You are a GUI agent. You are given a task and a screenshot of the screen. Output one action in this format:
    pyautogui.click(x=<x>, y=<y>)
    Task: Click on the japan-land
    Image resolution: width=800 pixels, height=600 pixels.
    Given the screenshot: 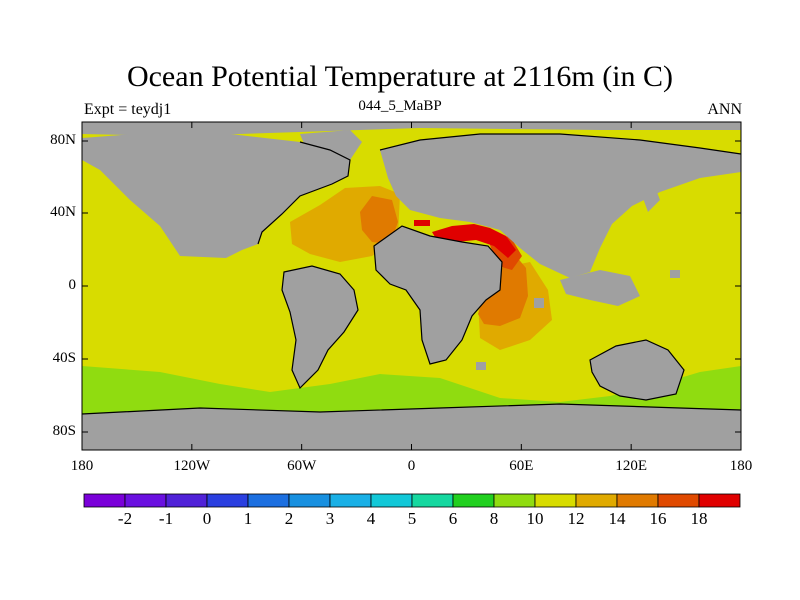 What is the action you would take?
    pyautogui.click(x=650, y=198)
    